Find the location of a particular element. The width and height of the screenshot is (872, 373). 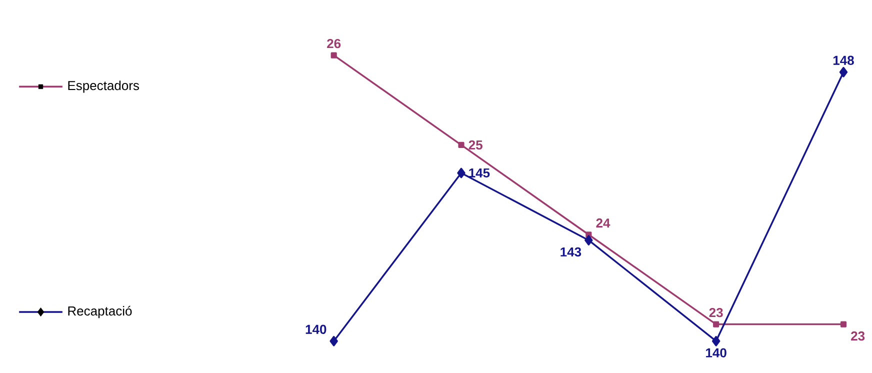

data-label: 26 is located at coordinates (334, 43).